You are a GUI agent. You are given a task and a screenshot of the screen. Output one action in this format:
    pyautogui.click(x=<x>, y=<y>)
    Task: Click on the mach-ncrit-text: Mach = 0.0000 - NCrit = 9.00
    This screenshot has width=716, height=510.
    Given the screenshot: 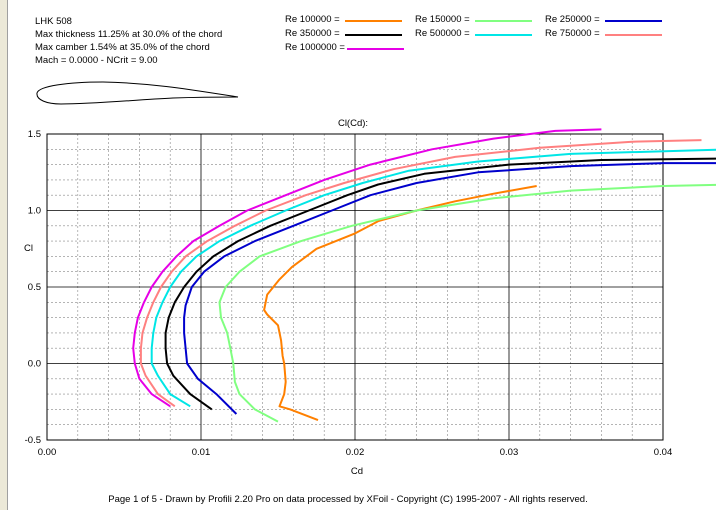 What is the action you would take?
    pyautogui.click(x=96, y=60)
    